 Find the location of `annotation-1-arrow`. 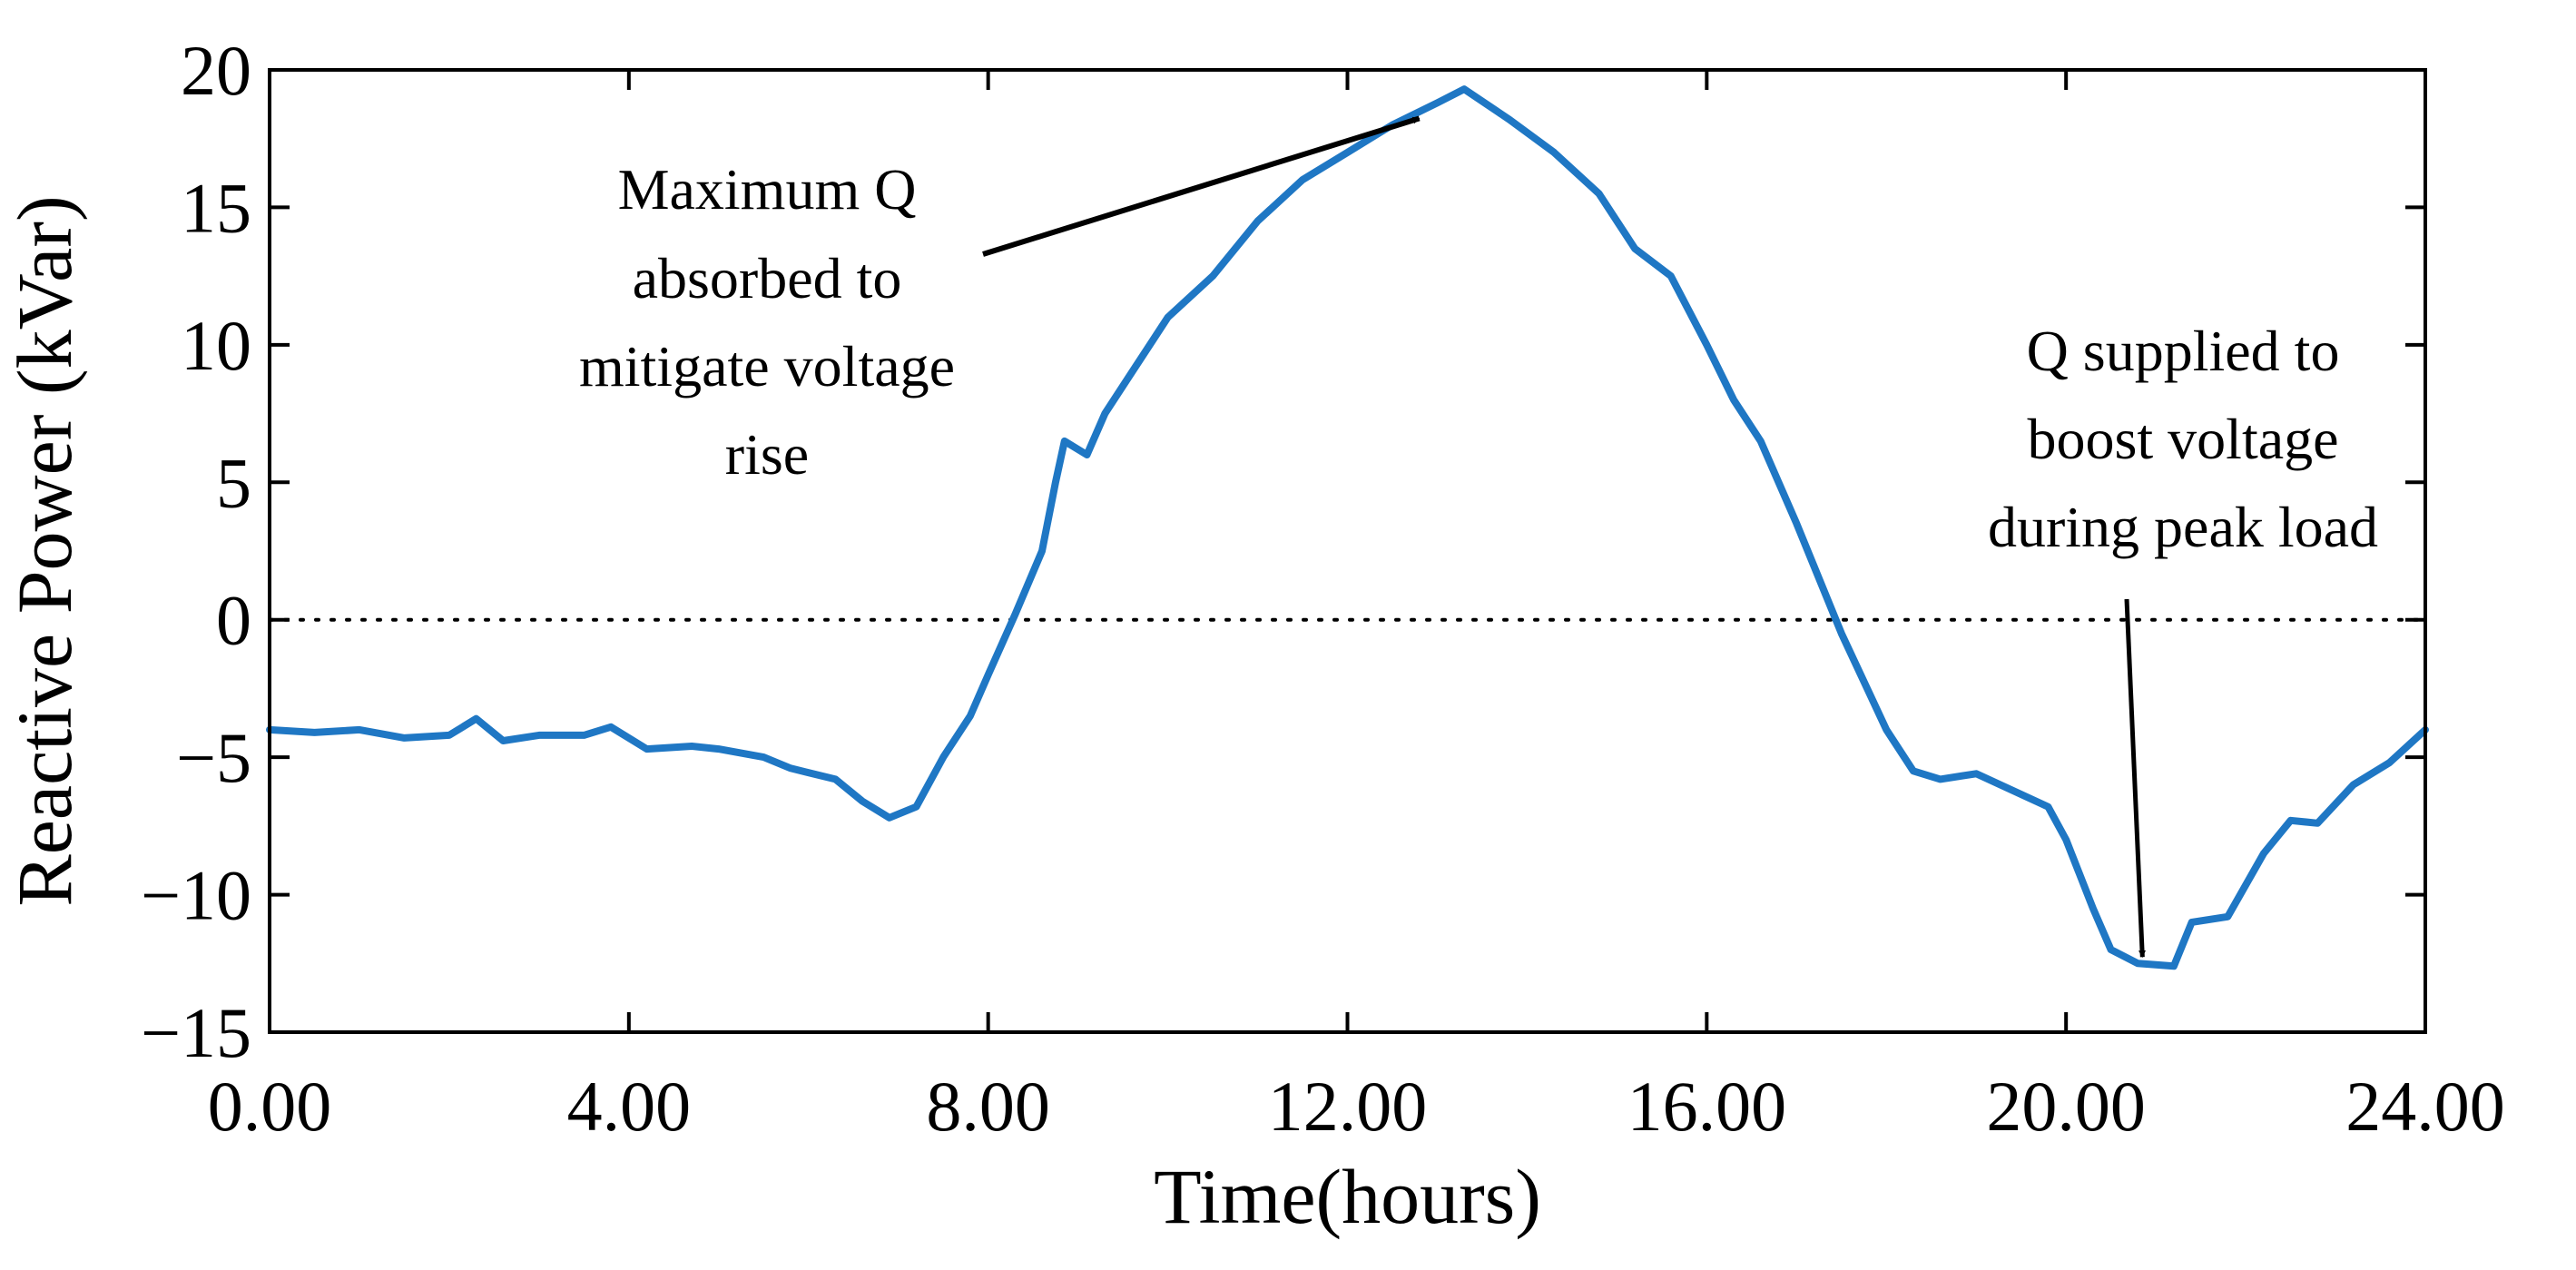

annotation-1-arrow is located at coordinates (1201, 186).